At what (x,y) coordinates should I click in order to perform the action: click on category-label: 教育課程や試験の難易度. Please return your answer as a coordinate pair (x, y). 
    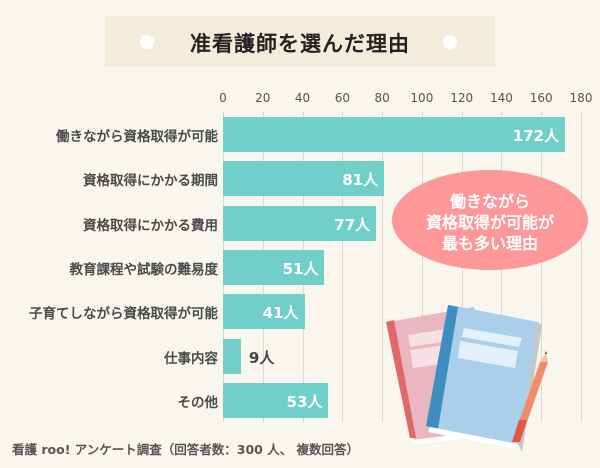
    Looking at the image, I should click on (144, 269).